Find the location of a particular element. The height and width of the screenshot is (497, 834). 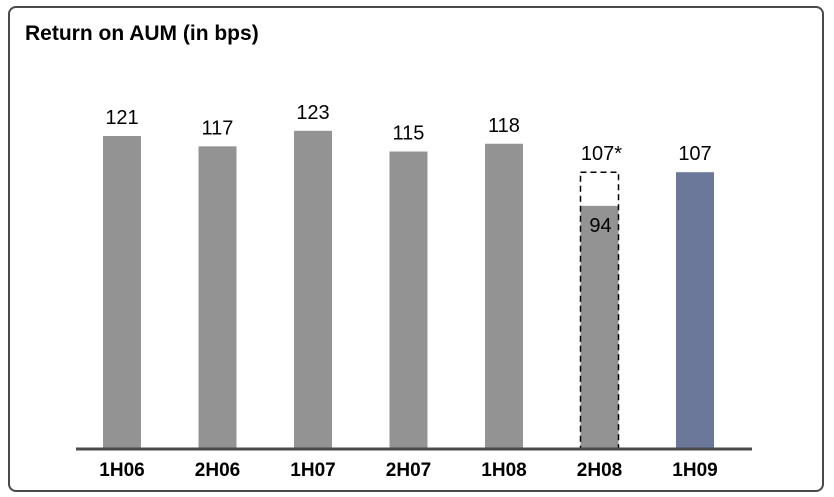

value-label-2h06: 117 is located at coordinates (218, 128).